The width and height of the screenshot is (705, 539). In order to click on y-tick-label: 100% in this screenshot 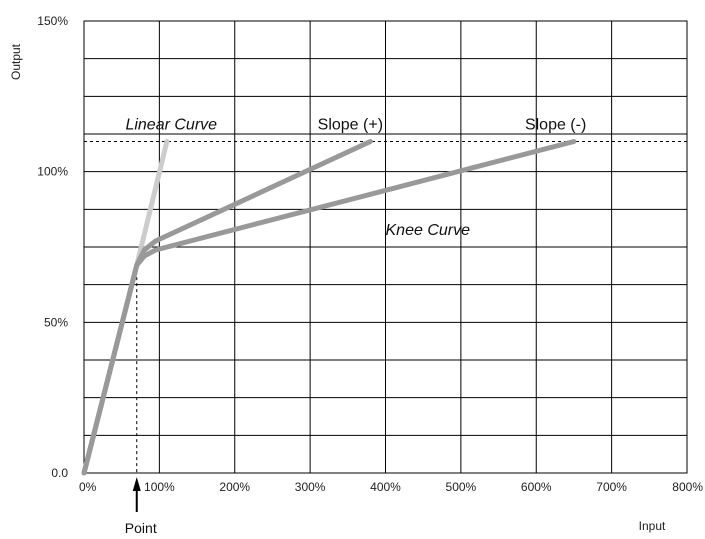, I will do `click(52, 172)`.